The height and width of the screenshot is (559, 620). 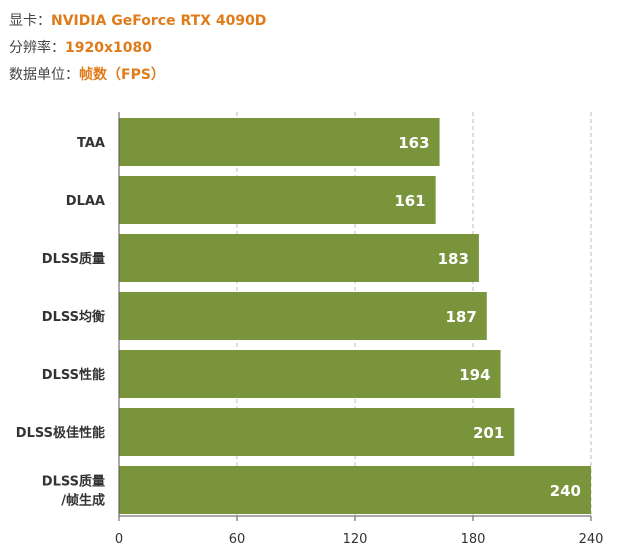 What do you see at coordinates (409, 201) in the screenshot?
I see `value-label-1: 161` at bounding box center [409, 201].